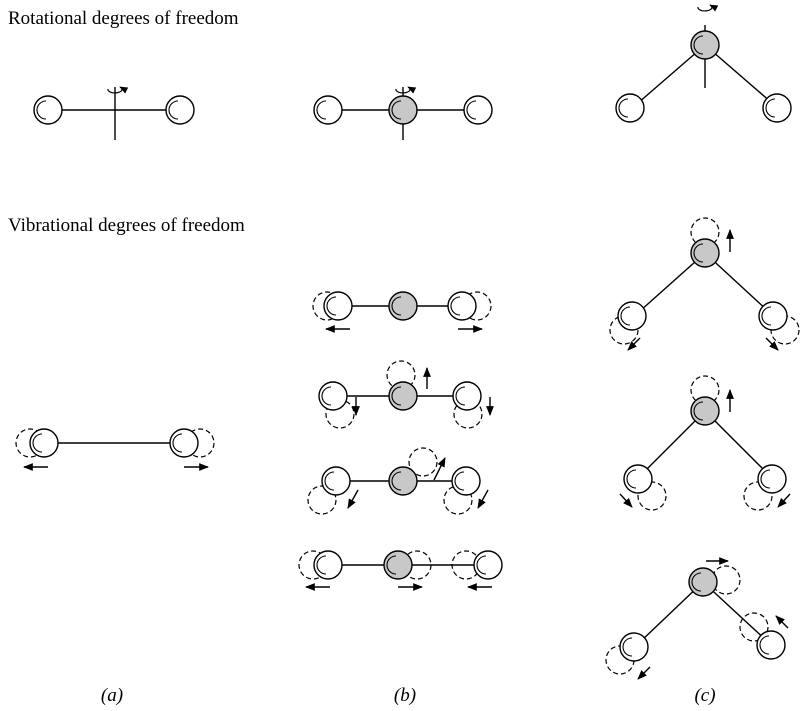  What do you see at coordinates (405, 695) in the screenshot?
I see `panel-label-b: (b)` at bounding box center [405, 695].